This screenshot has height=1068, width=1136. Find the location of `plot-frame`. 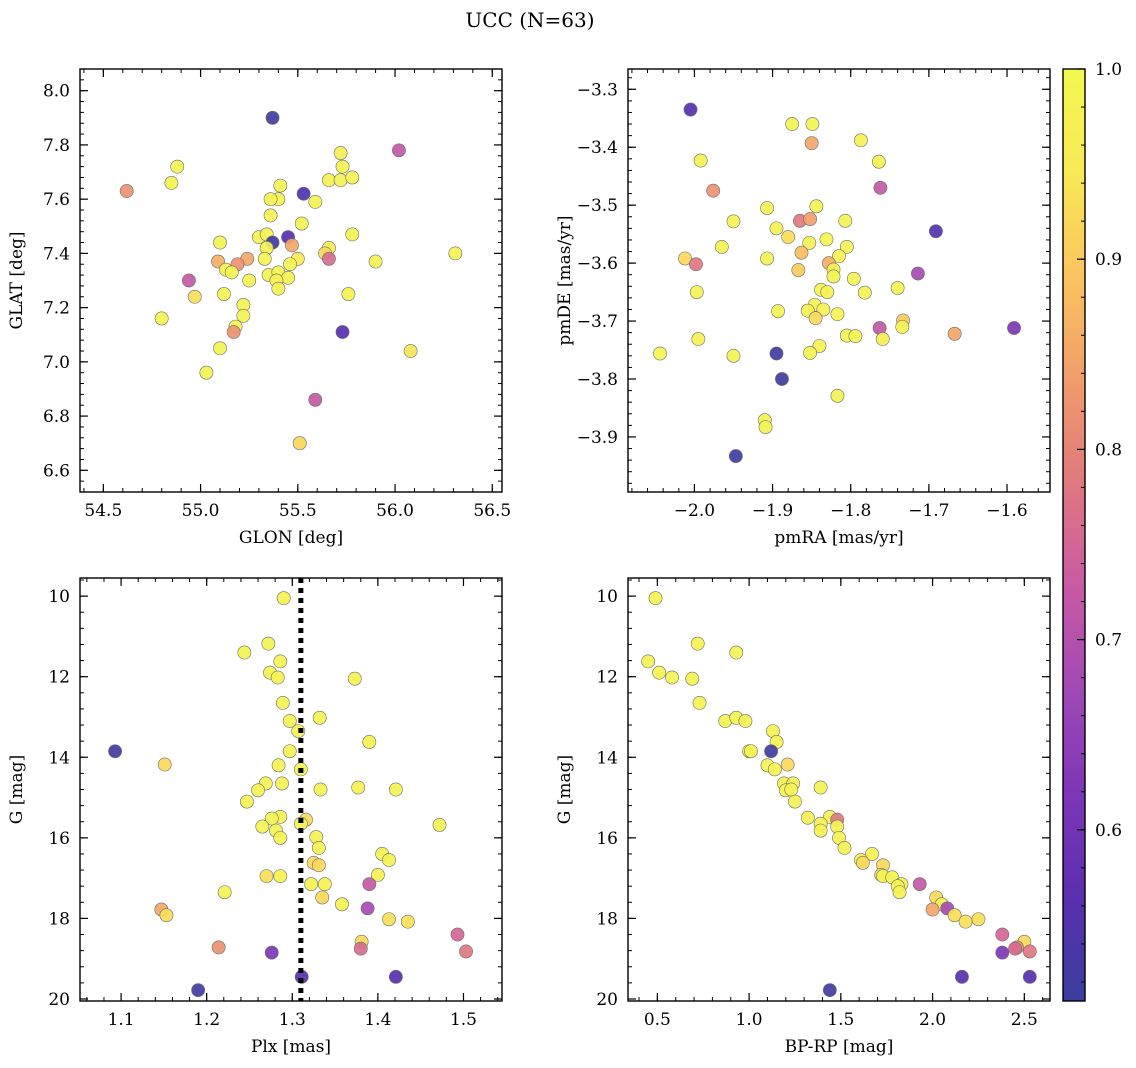

plot-frame is located at coordinates (839, 280).